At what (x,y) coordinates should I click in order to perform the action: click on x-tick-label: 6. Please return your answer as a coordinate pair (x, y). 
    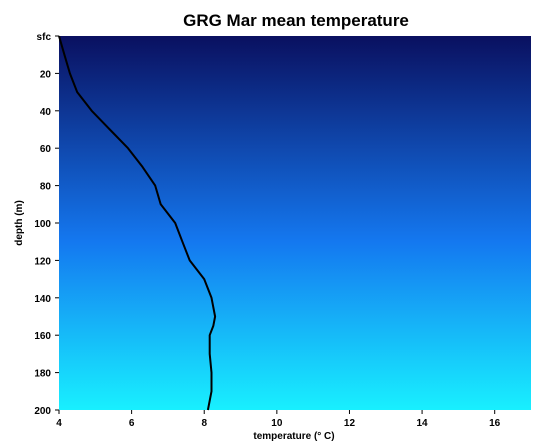
    Looking at the image, I should click on (132, 423).